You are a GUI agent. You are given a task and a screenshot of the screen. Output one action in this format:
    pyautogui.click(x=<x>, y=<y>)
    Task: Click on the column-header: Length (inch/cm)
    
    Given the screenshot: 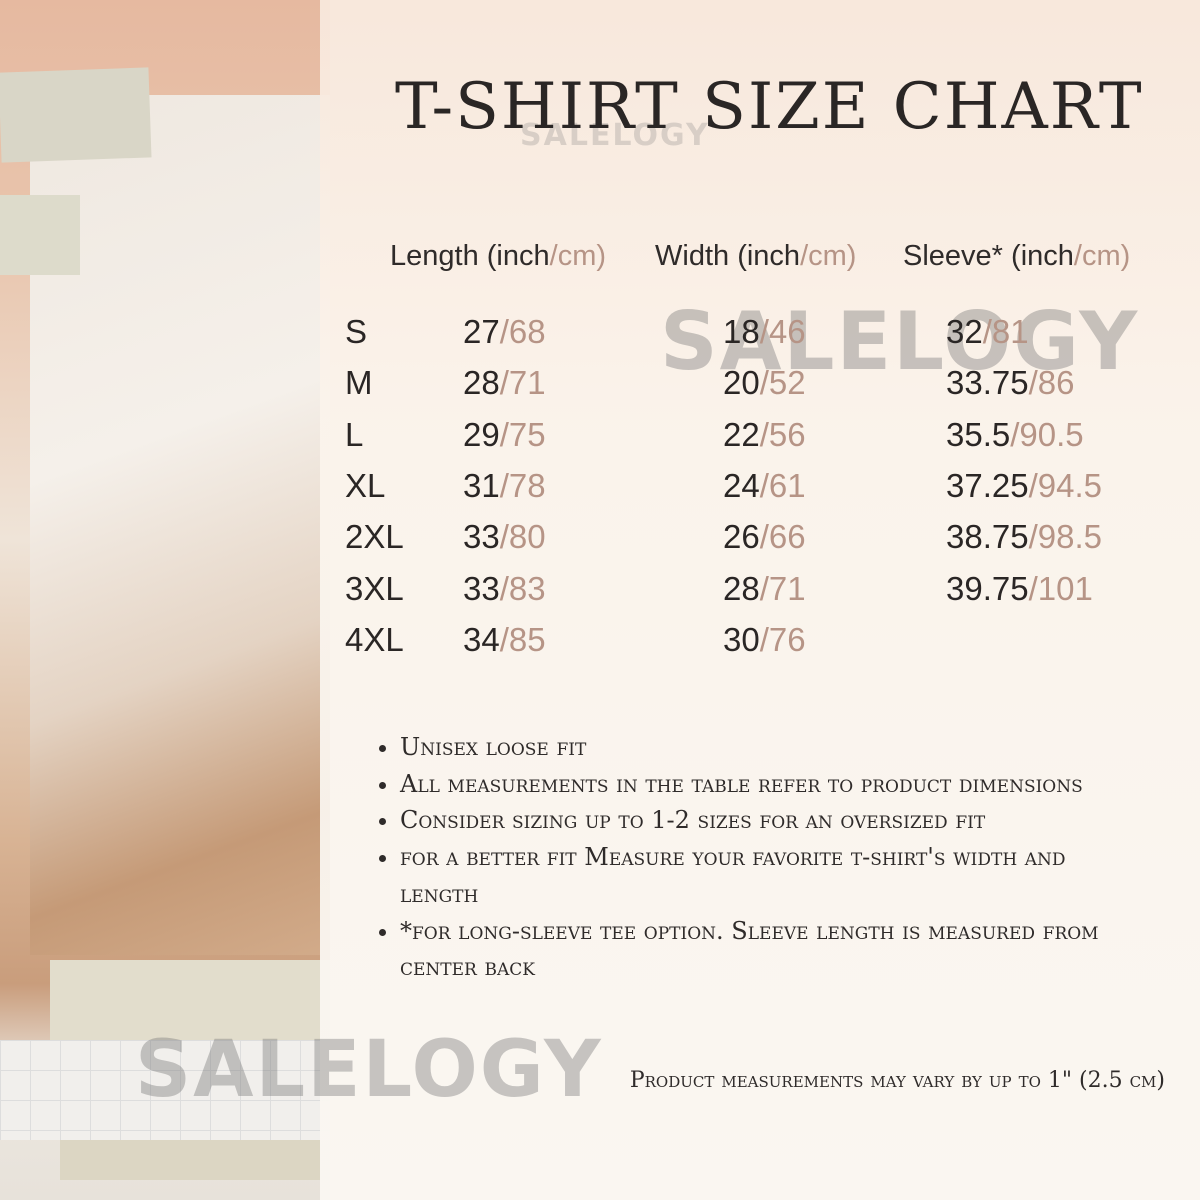 What is the action you would take?
    pyautogui.click(x=498, y=256)
    